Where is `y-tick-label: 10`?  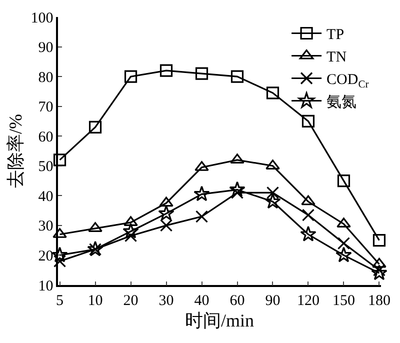
y-tick-label: 10 is located at coordinates (46, 286).